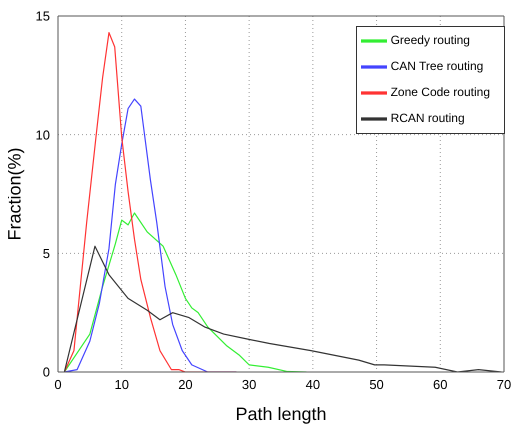 The width and height of the screenshot is (525, 434). What do you see at coordinates (437, 66) in the screenshot?
I see `legend-label: CAN Tree routing` at bounding box center [437, 66].